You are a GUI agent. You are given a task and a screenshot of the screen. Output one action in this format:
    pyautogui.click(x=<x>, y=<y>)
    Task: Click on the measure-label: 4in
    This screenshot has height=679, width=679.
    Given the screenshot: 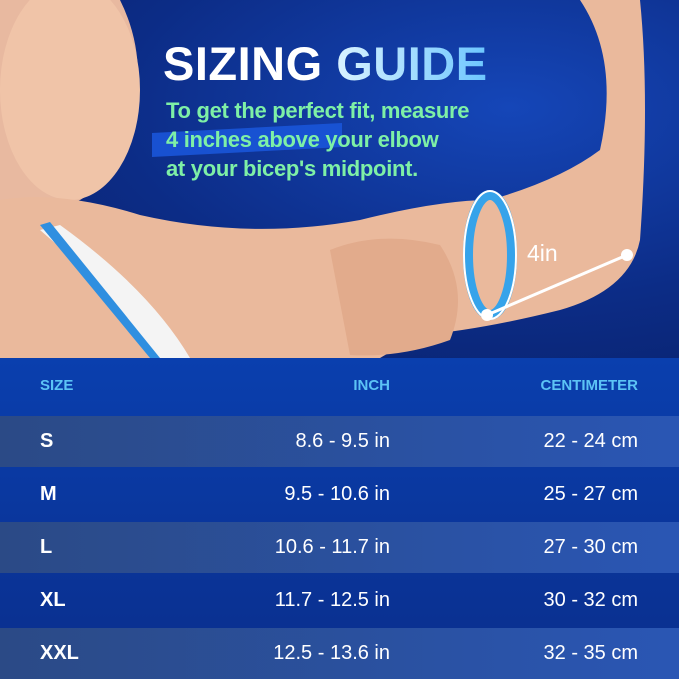 What is the action you would take?
    pyautogui.click(x=542, y=253)
    